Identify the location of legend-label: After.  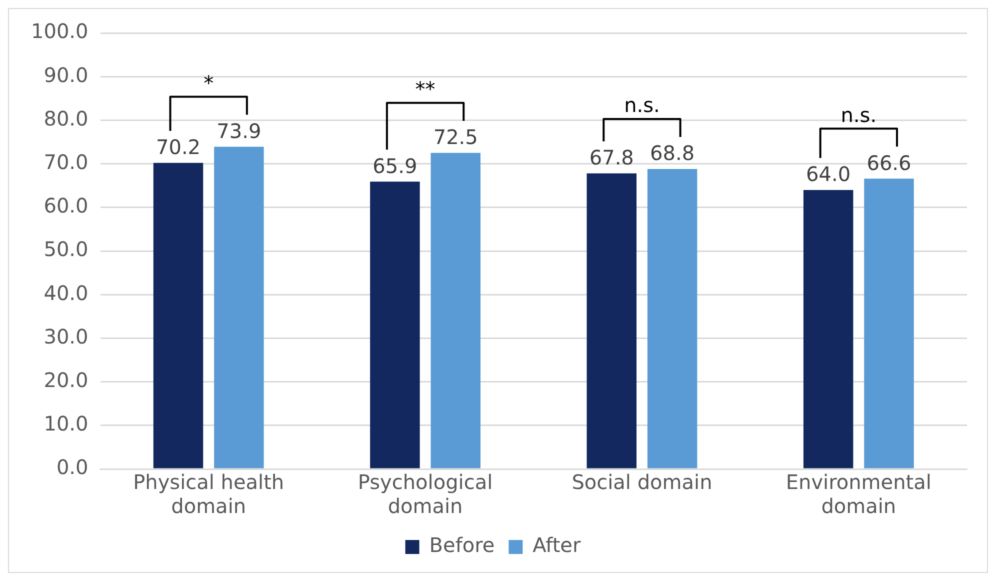
(557, 545).